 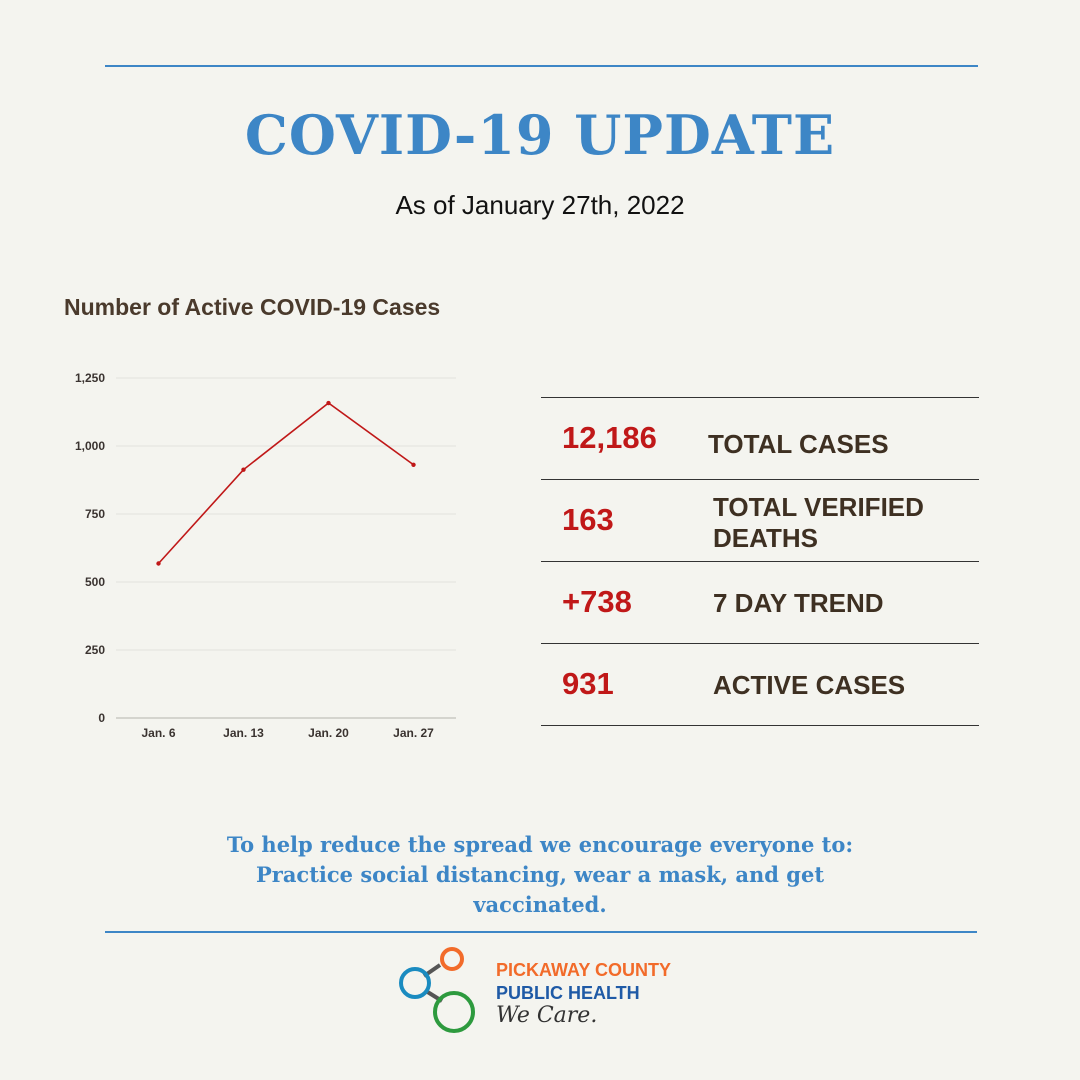 I want to click on stat-row-total-cases: 12,186 TOTAL CASES, so click(x=760, y=438).